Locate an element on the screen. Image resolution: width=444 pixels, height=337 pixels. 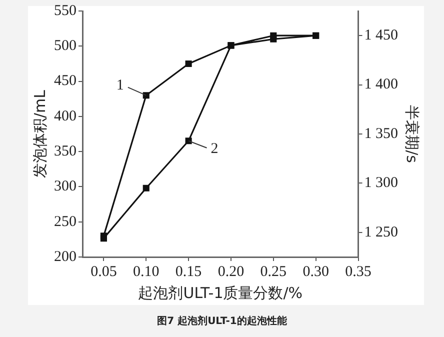
y-tick-label: 350 is located at coordinates (65, 152).